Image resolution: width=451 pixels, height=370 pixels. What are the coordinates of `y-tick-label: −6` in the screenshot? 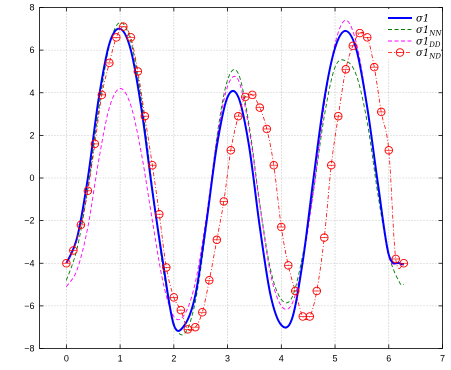 It's located at (29, 306).